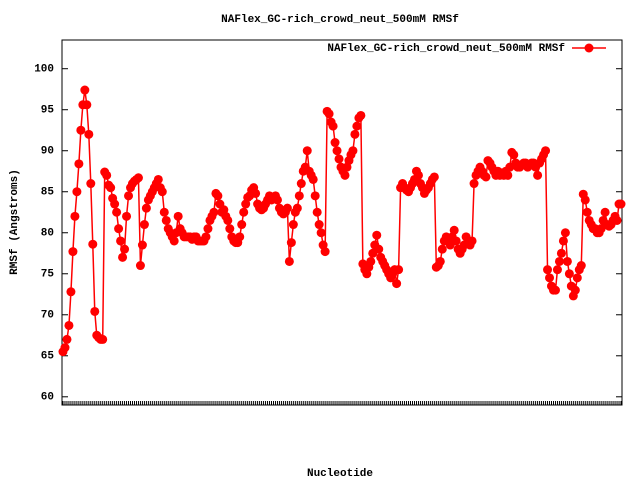  I want to click on y-tick-label: 70, so click(47, 316).